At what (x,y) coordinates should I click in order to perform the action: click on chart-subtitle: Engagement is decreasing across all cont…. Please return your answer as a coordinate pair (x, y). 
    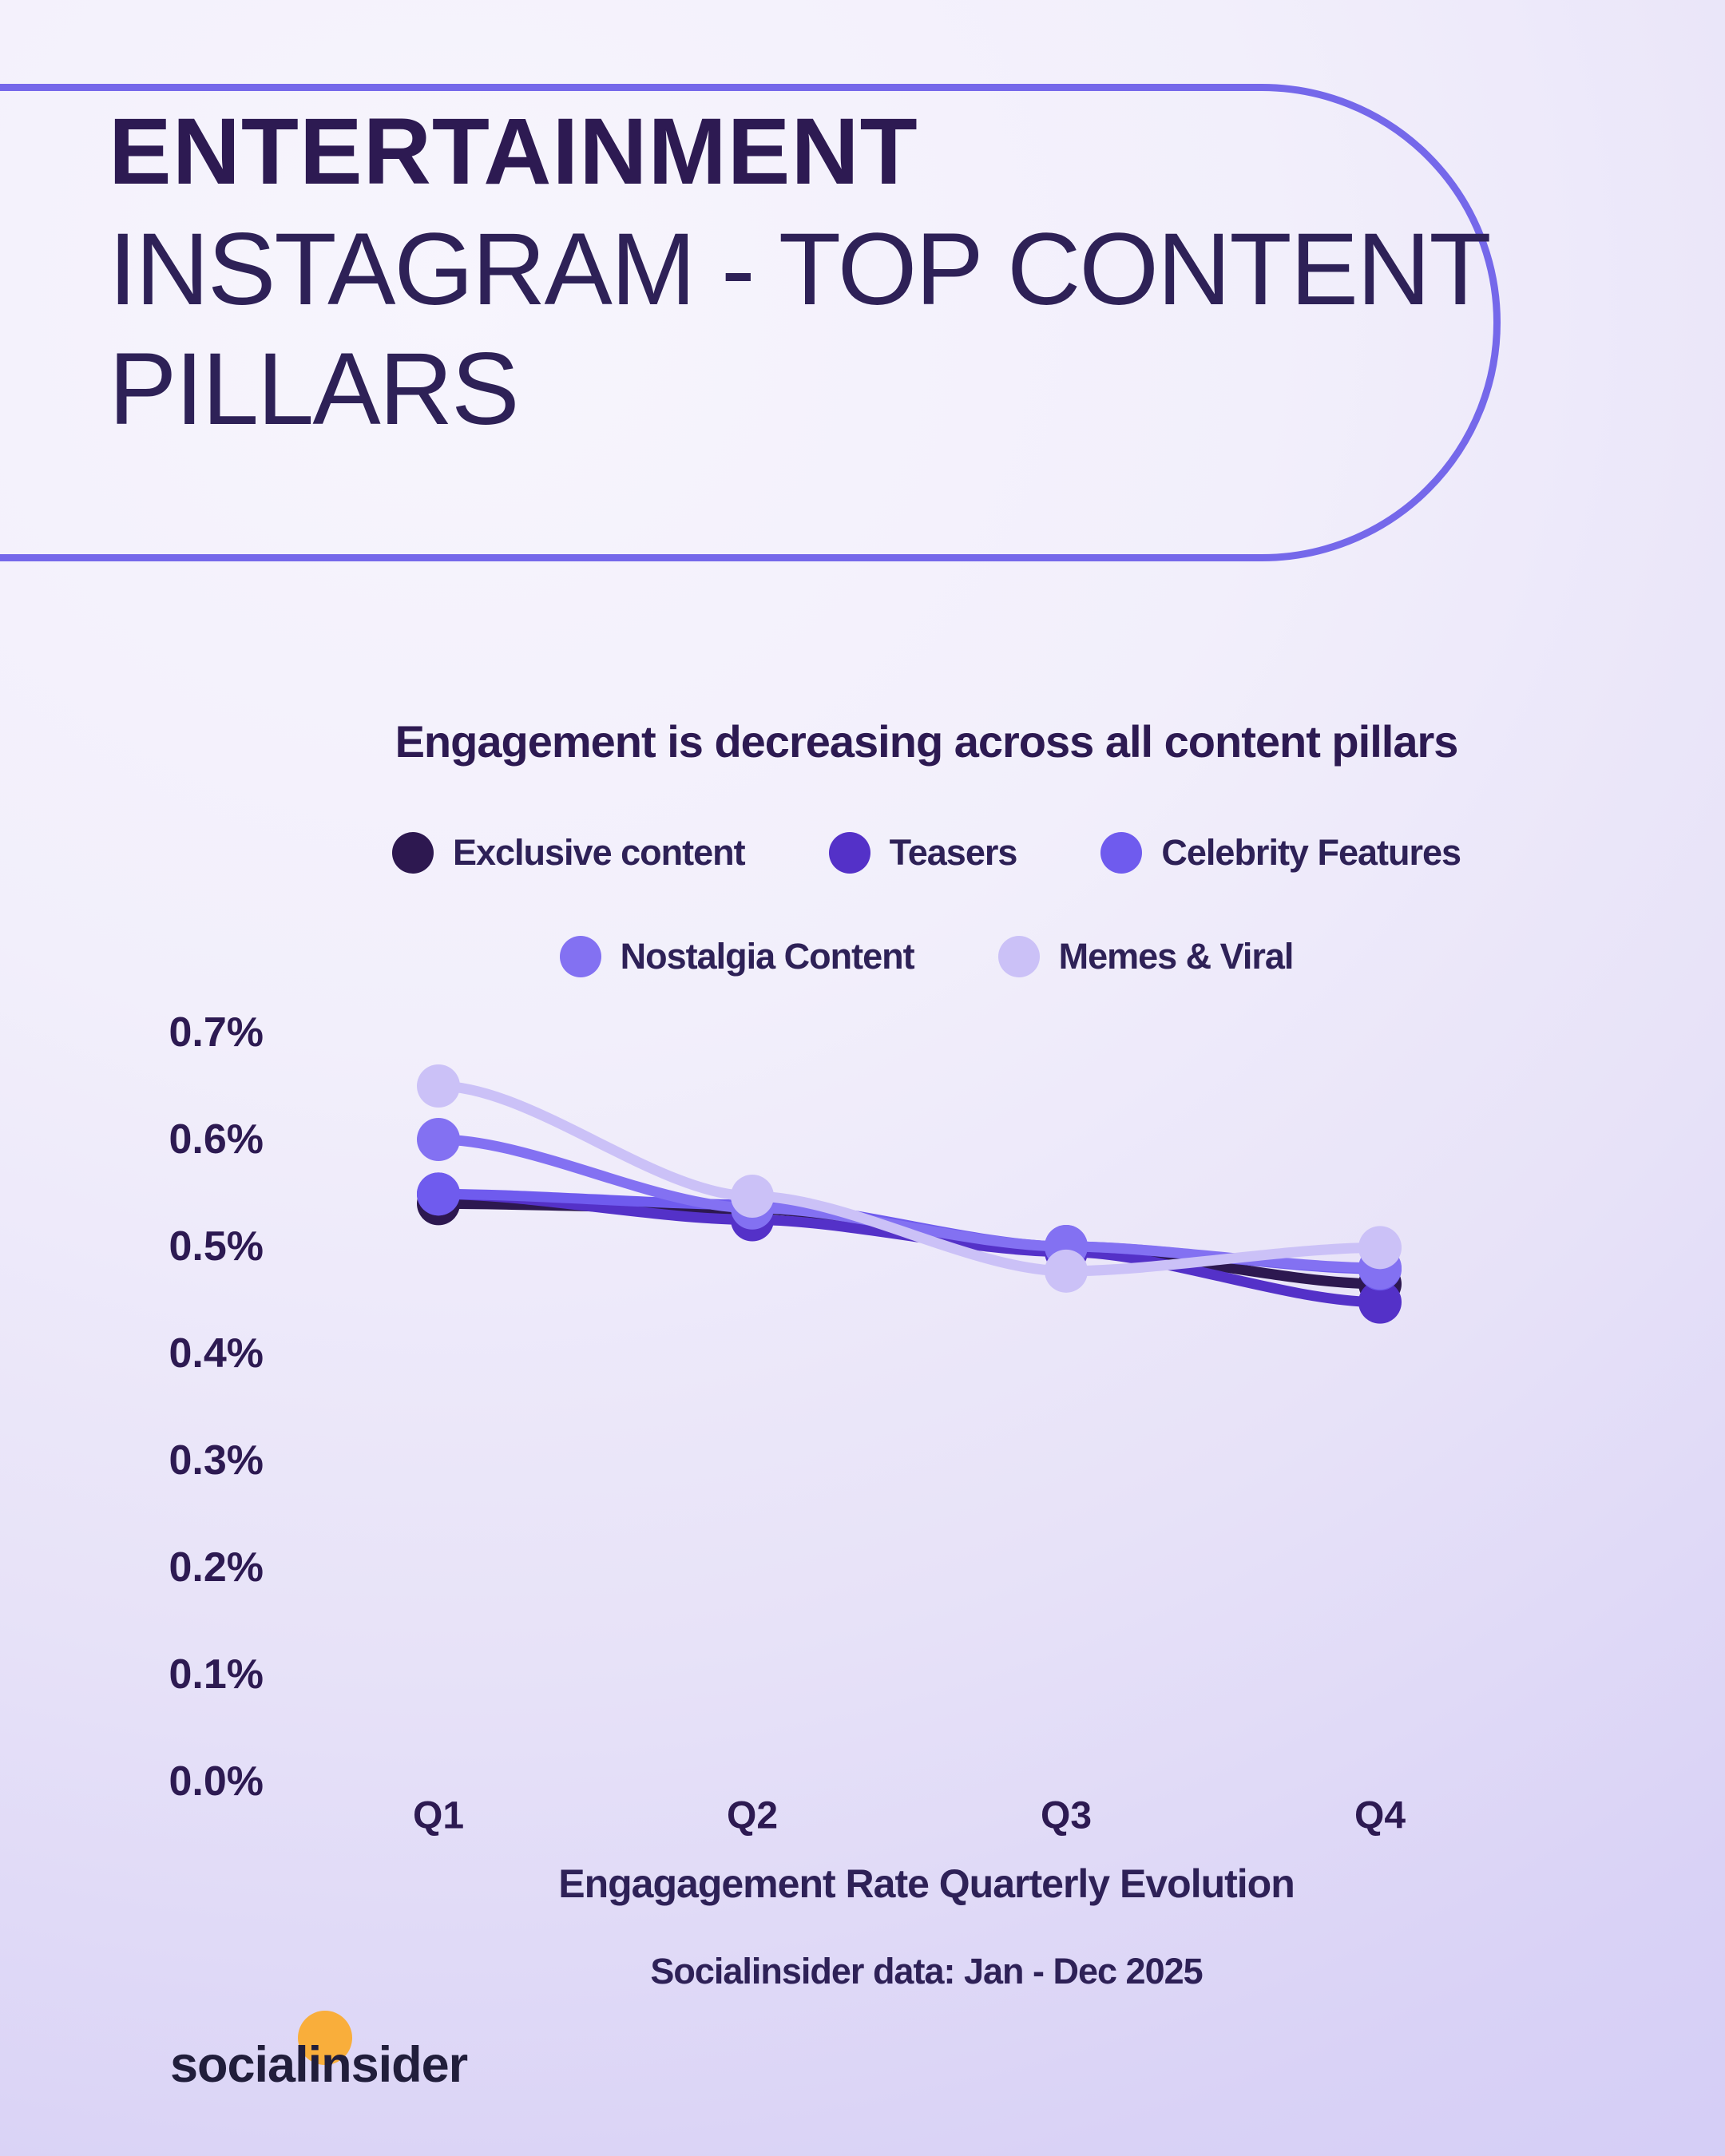
    Looking at the image, I should click on (927, 741).